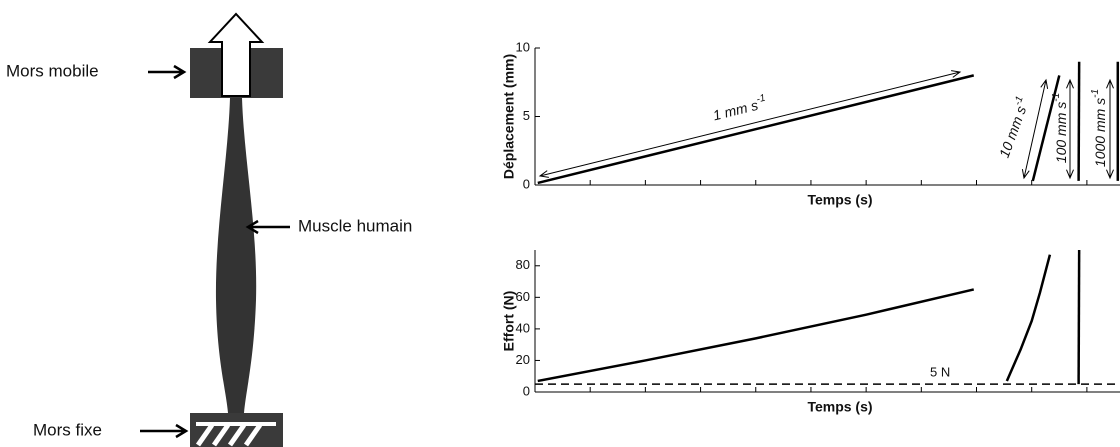 The height and width of the screenshot is (447, 1120). What do you see at coordinates (67, 429) in the screenshot?
I see `label: Mors fixe` at bounding box center [67, 429].